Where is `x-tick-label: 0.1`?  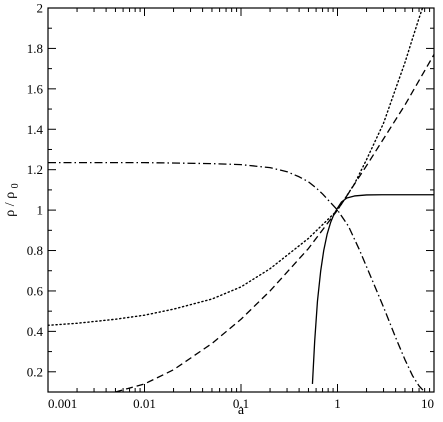
x-tick-label: 0.1 is located at coordinates (241, 403).